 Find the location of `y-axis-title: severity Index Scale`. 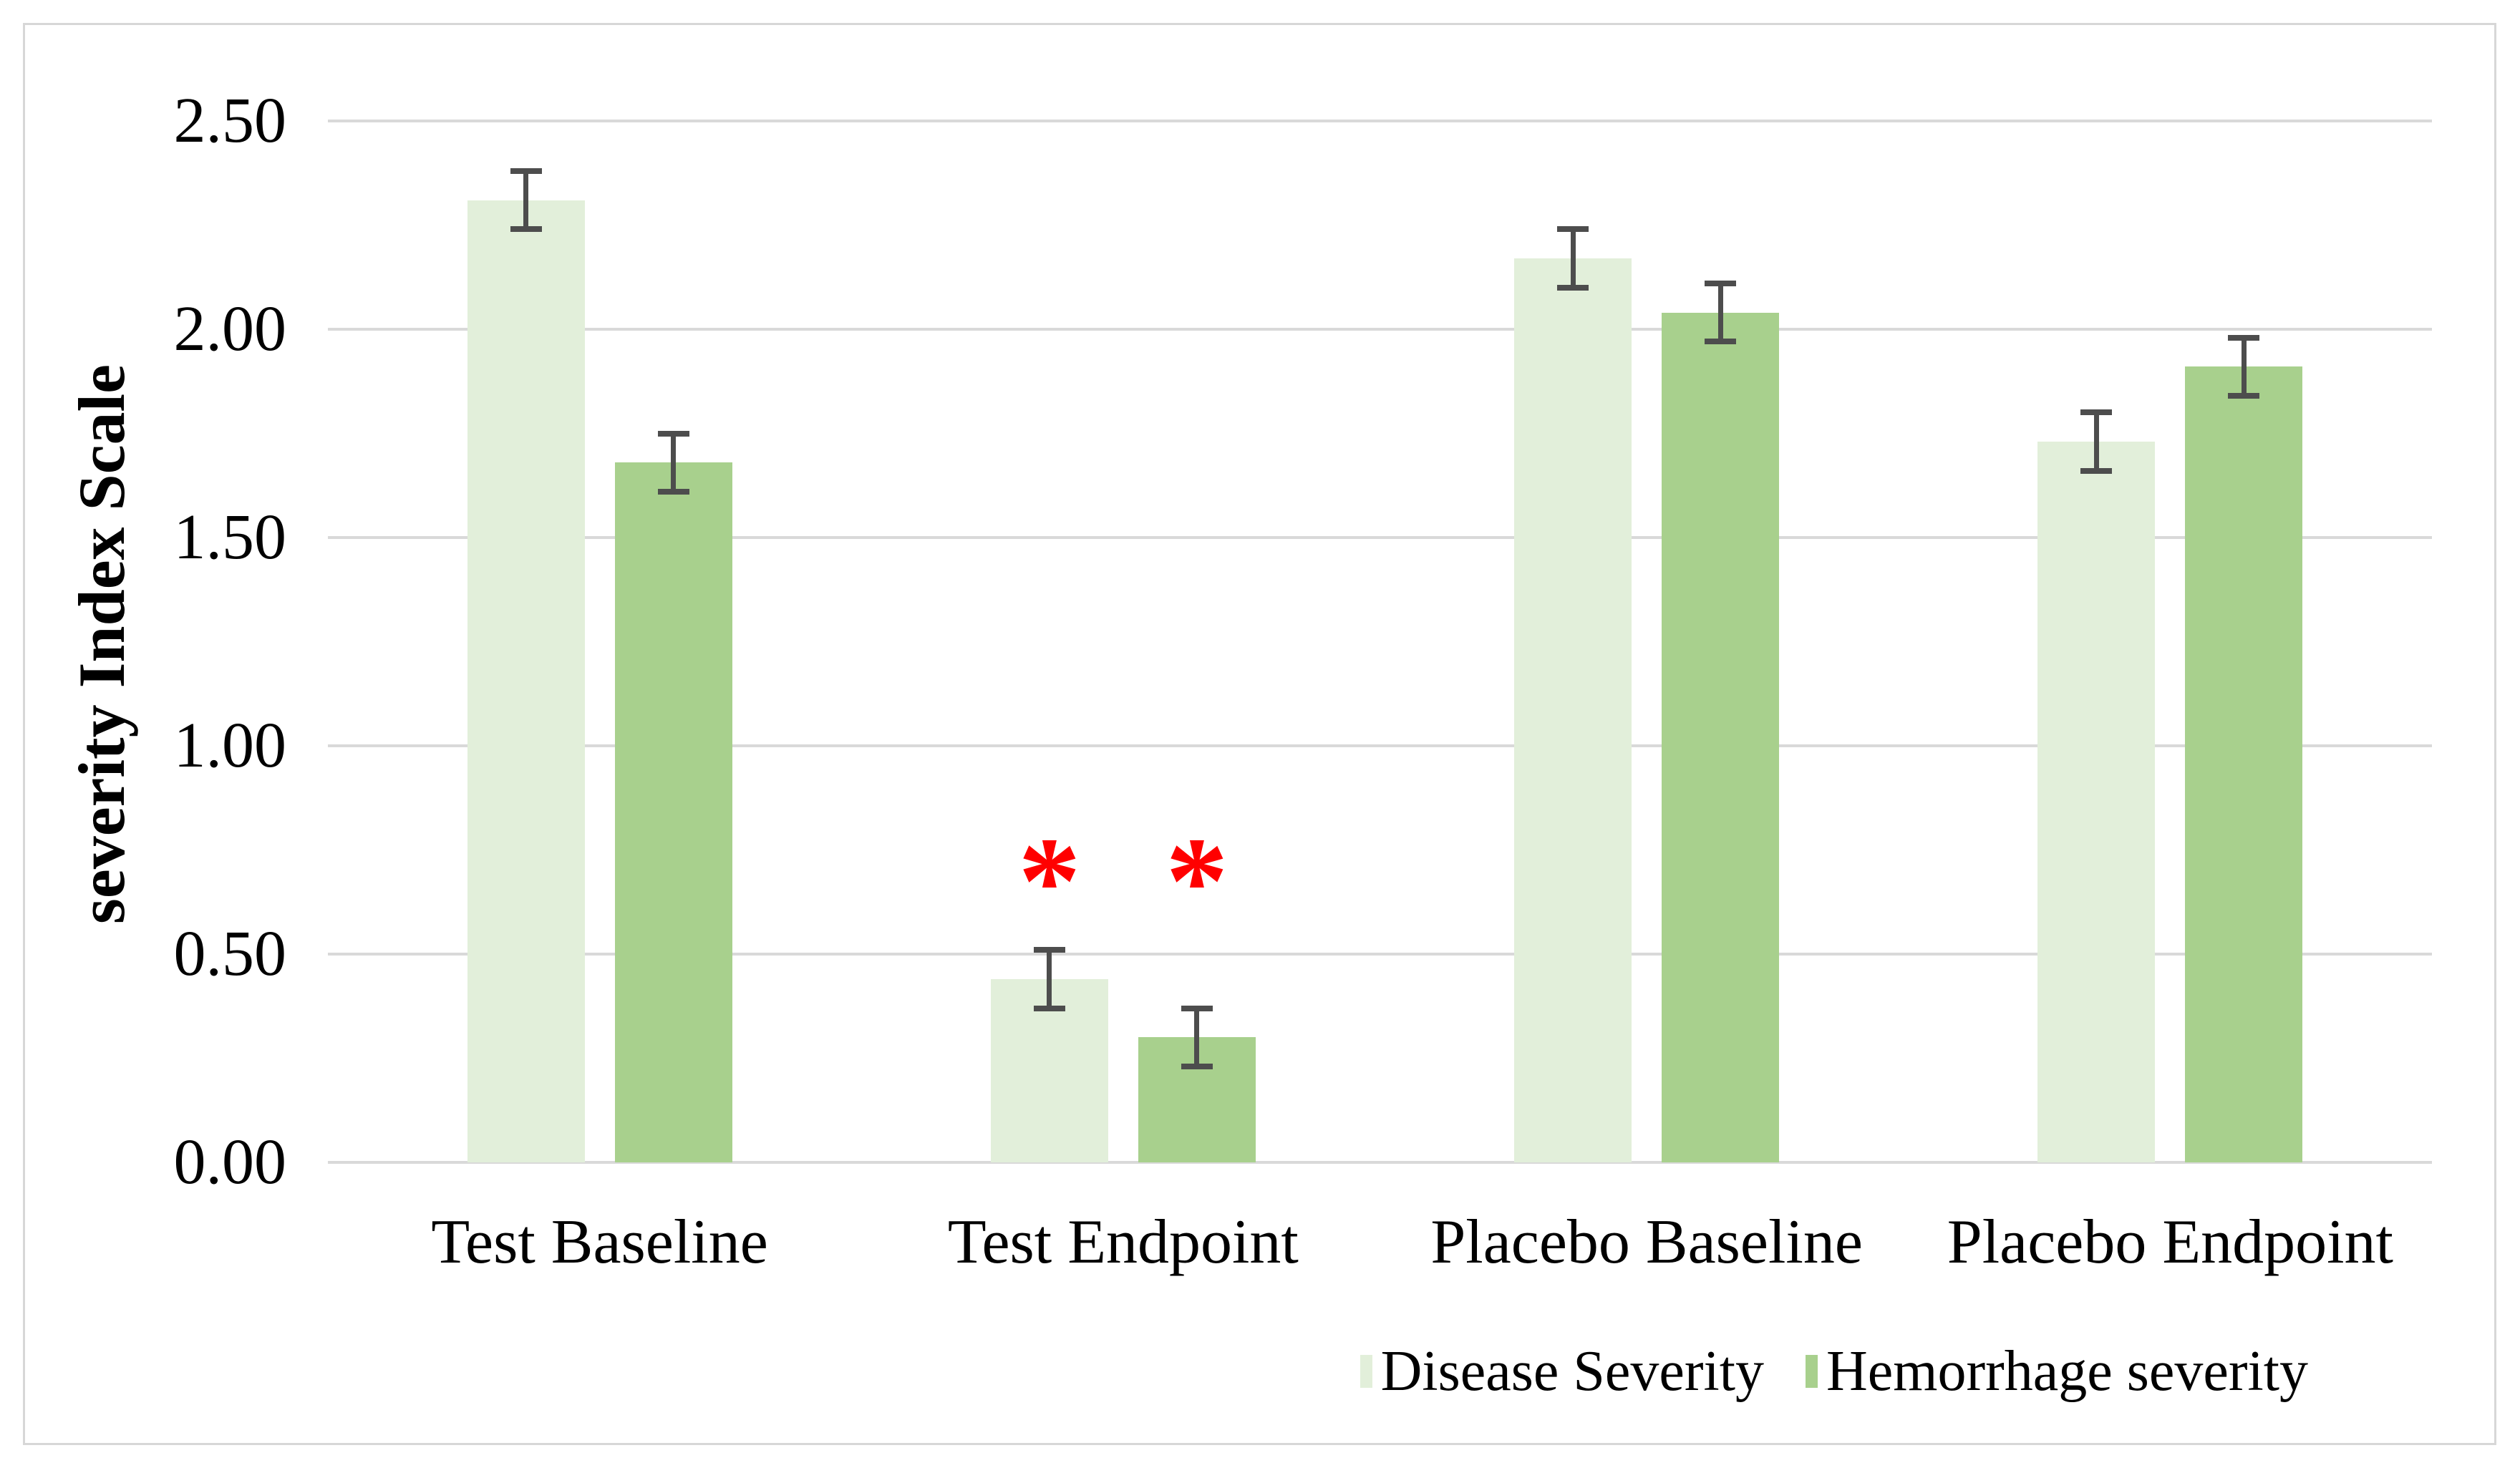

y-axis-title: severity Index Scale is located at coordinates (101, 644).